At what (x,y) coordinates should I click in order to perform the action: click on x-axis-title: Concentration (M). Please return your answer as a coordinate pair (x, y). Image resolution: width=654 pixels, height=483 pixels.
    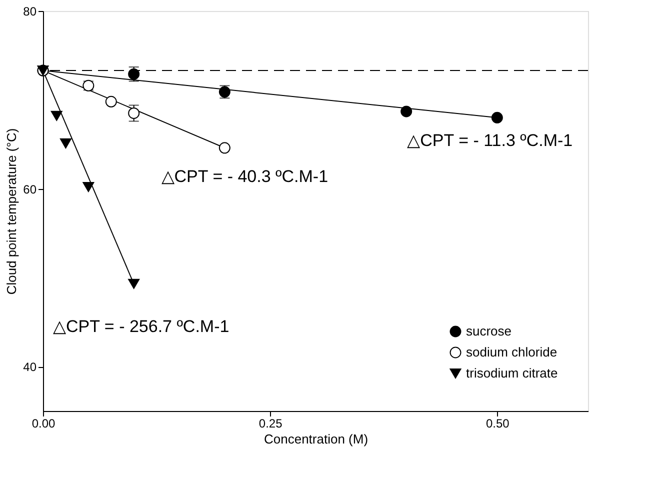
    Looking at the image, I should click on (316, 439).